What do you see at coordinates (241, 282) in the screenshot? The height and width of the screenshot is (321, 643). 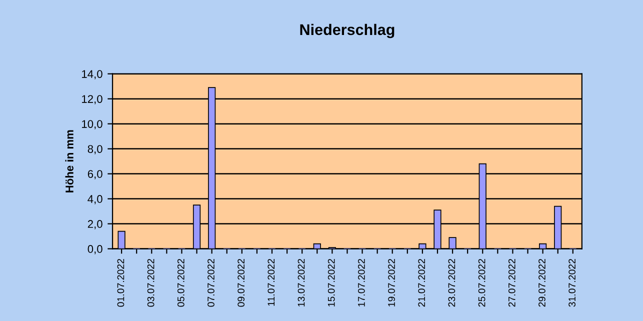 I see `x-tick-label: 09.07.2022` at bounding box center [241, 282].